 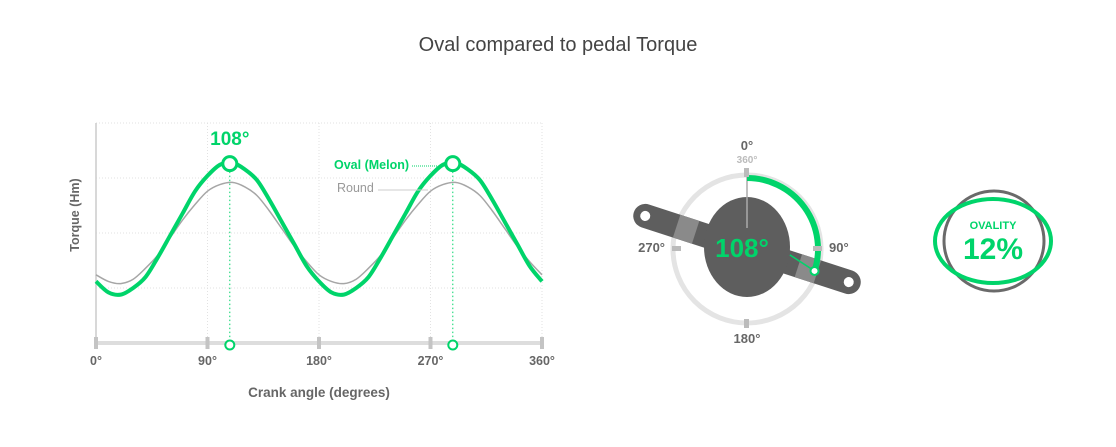 I want to click on x-axis-label: Crank angle (degrees), so click(x=319, y=392).